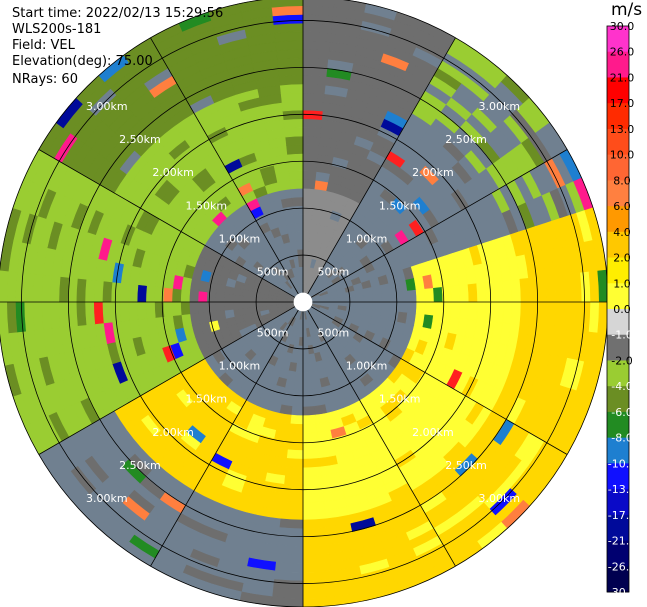 This screenshot has height=607, width=647. Describe the element at coordinates (118, 13) in the screenshot. I see `start-time-label: Start time: 2022/02/13 15:29:56` at that location.